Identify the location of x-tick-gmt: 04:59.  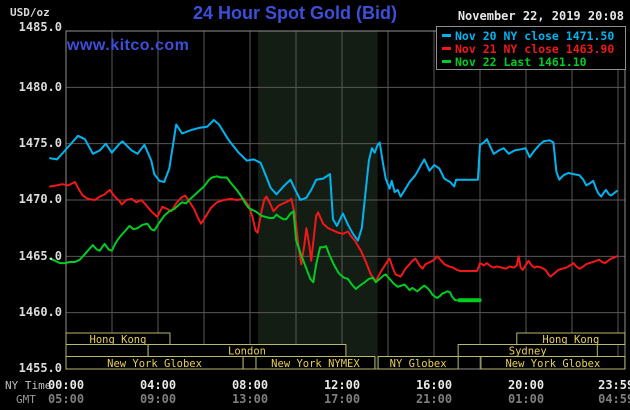
(614, 399).